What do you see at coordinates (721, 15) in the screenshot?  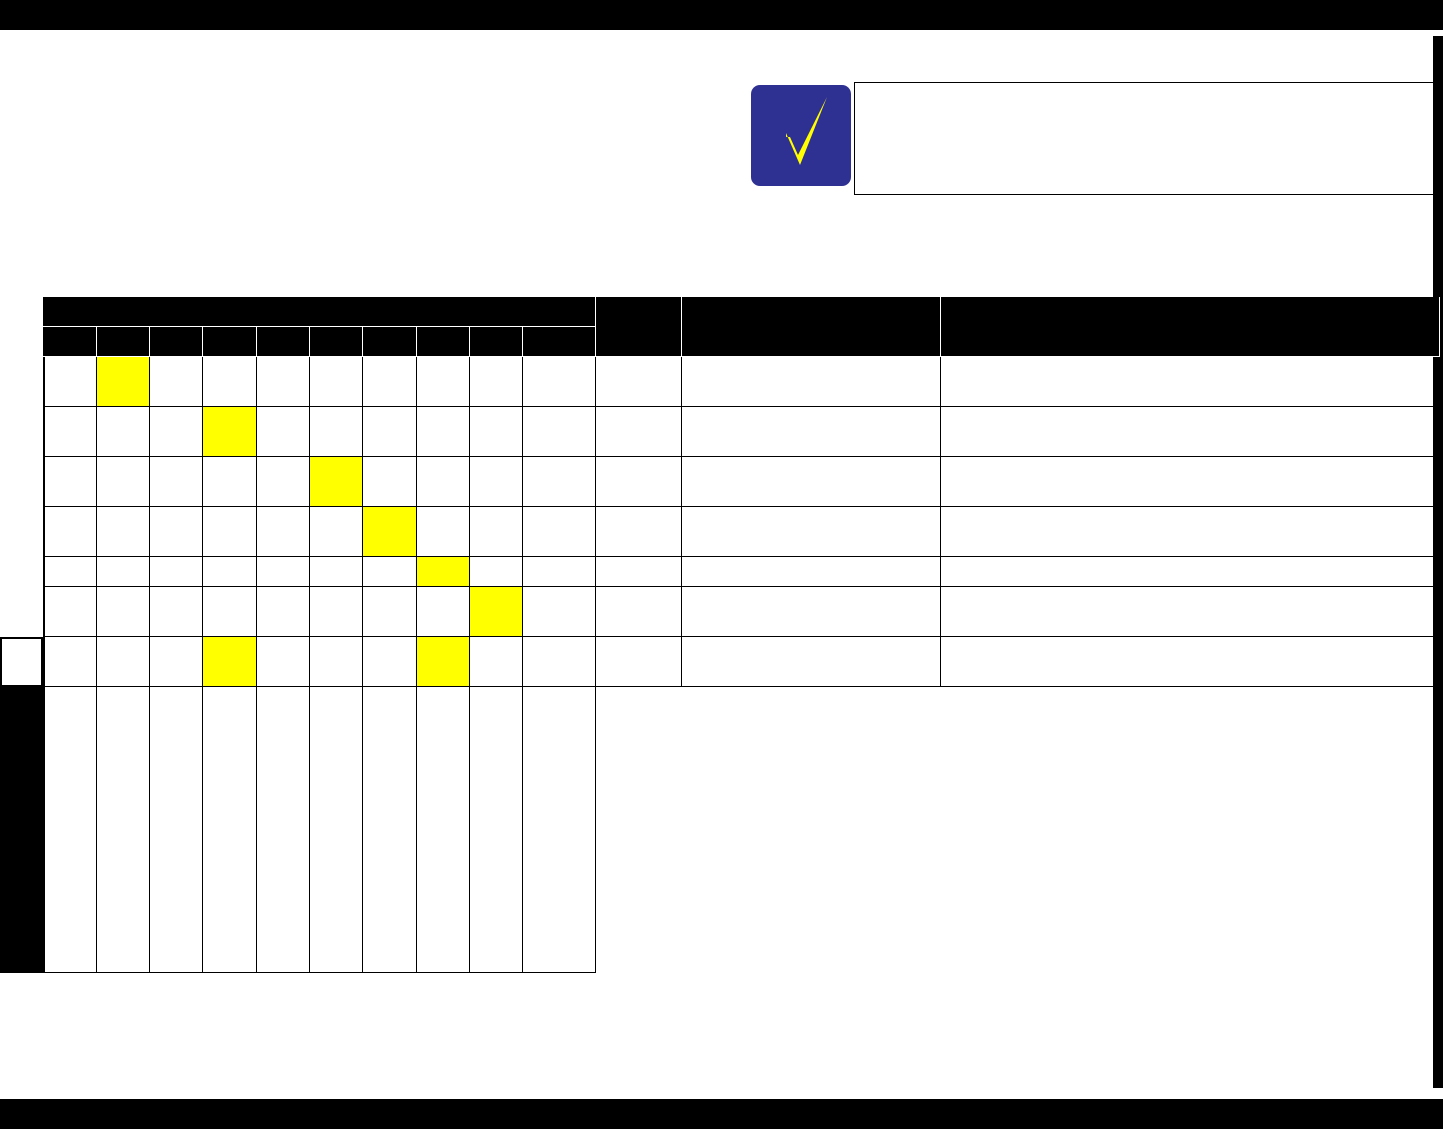 I see `page-header-bar` at bounding box center [721, 15].